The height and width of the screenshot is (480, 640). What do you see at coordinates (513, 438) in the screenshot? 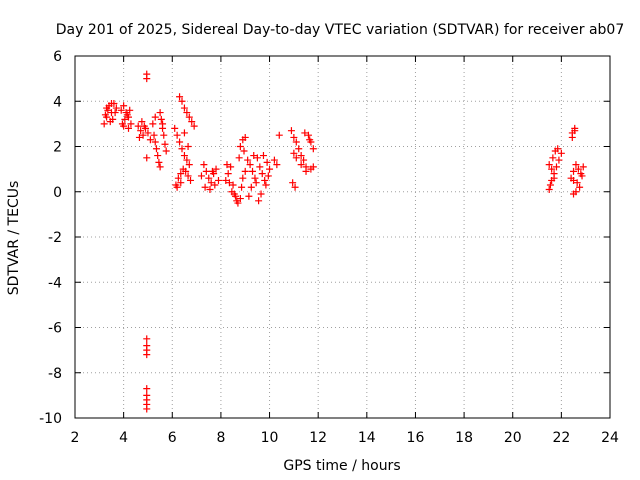
I see `x-tick-label: 20` at bounding box center [513, 438].